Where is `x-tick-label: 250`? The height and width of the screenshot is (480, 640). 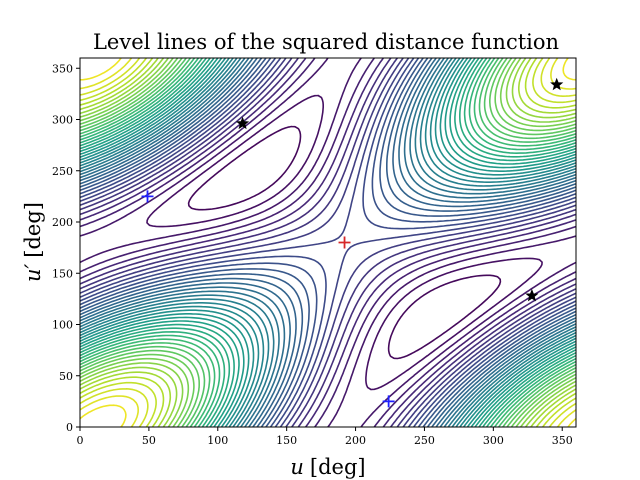 x-tick-label: 250 is located at coordinates (424, 440).